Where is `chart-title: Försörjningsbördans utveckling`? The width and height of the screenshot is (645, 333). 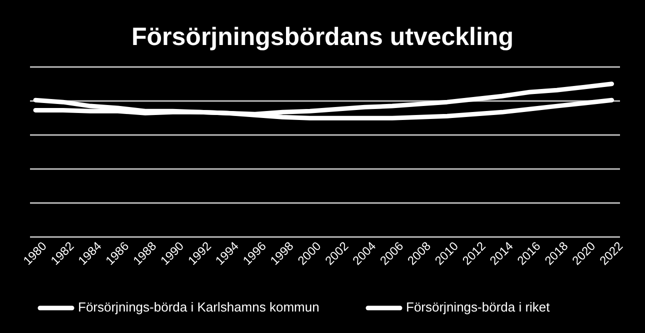
chart-title: Försörjningsbördans utveckling is located at coordinates (323, 37).